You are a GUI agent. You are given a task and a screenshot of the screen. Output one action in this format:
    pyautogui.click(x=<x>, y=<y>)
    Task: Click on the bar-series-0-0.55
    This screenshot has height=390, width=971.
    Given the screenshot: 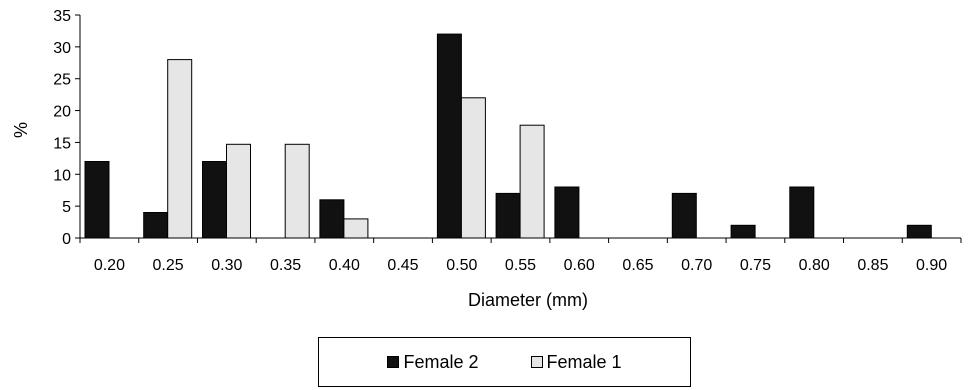 What is the action you would take?
    pyautogui.click(x=508, y=215)
    